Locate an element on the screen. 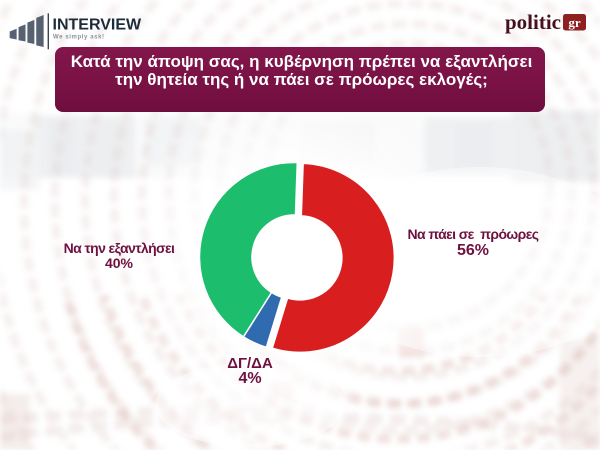  svg-text: INTERVIEW is located at coordinates (98, 25).